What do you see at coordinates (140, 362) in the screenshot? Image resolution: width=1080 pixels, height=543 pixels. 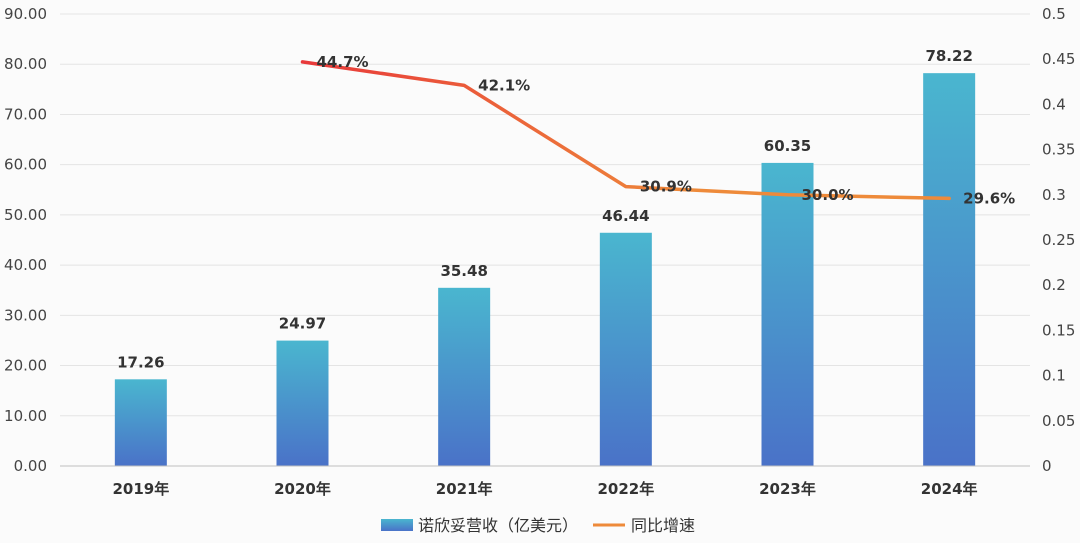 I see `bar-data-label: 17.26` at bounding box center [140, 362].